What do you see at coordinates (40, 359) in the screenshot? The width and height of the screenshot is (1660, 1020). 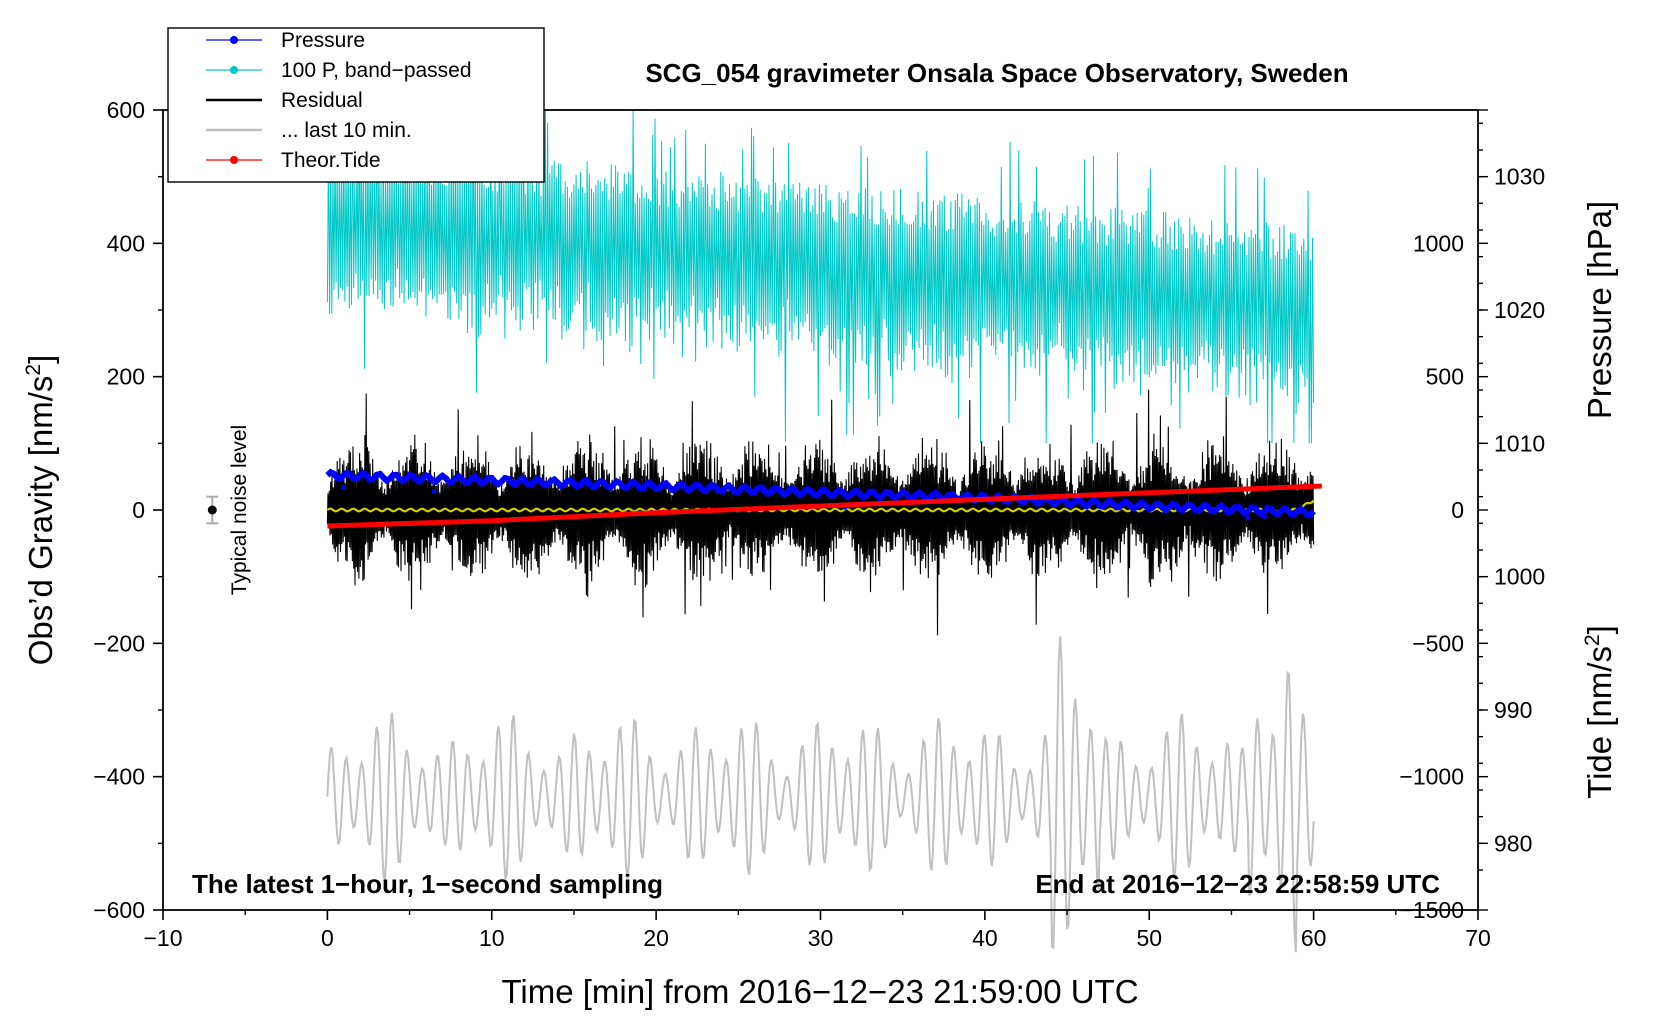 I see `y-axis-label-left-end: ]` at bounding box center [40, 359].